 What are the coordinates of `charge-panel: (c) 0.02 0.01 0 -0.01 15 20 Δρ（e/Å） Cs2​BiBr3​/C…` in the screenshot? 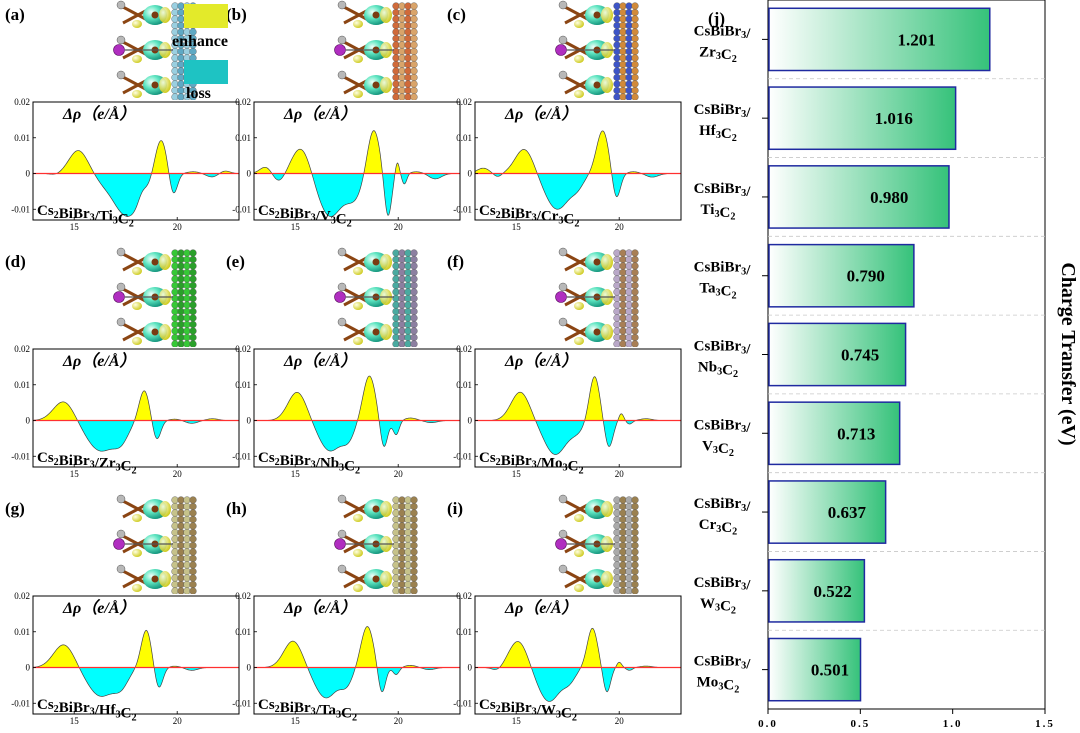 It's located at (564, 116).